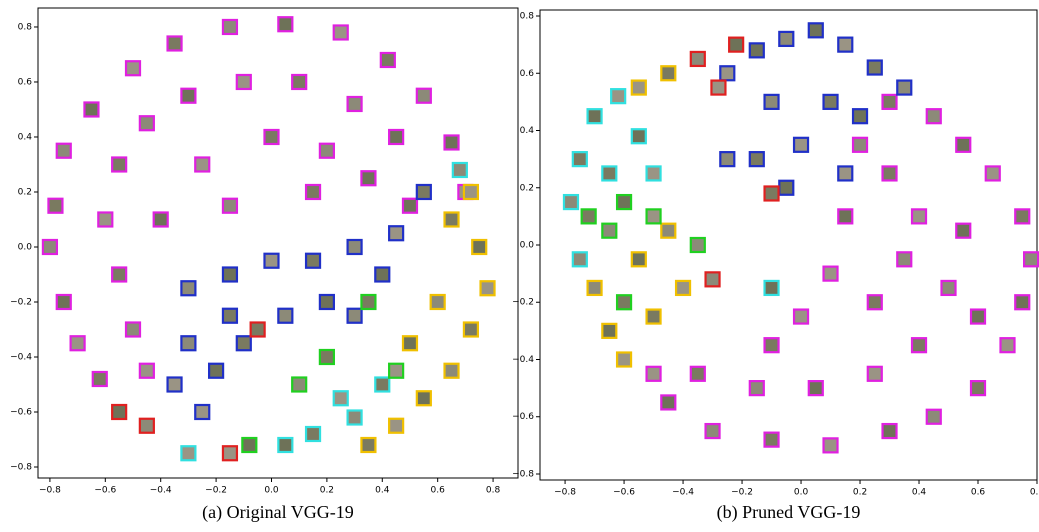  I want to click on x-tick-label: 0.4, so click(382, 491).